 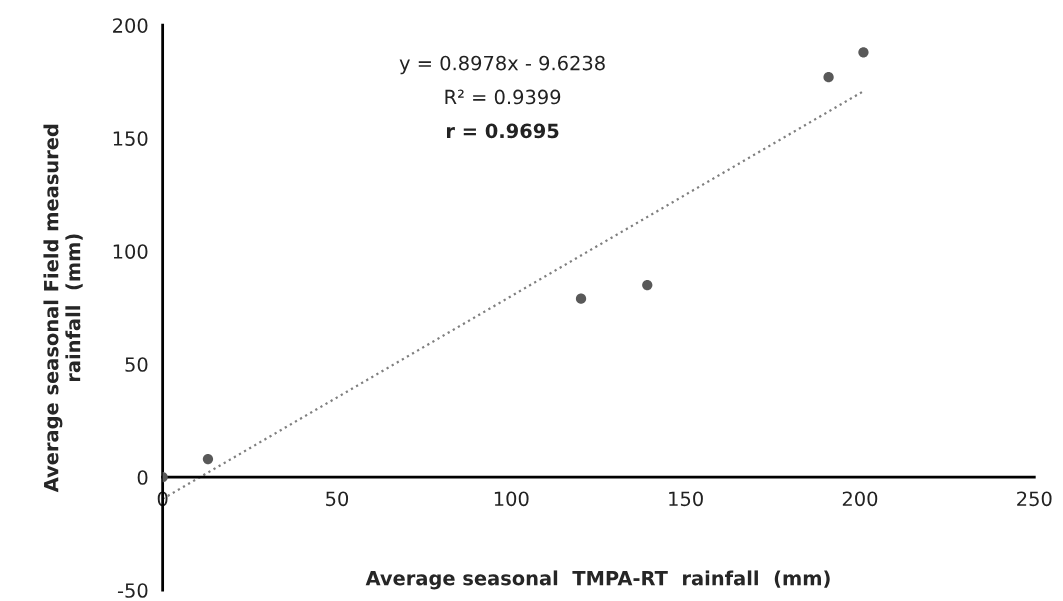 I want to click on annotation: r = 0.9695, so click(x=503, y=131).